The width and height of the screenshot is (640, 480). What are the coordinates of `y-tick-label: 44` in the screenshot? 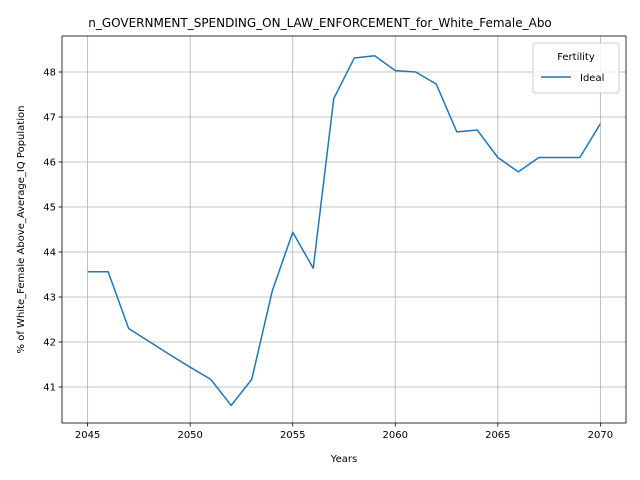 It's located at (49, 253).